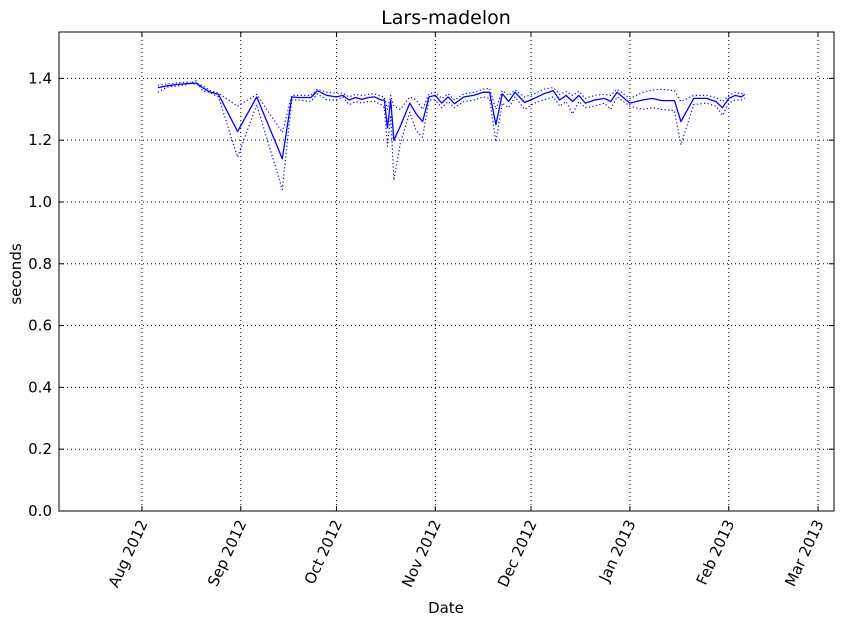 The image size is (853, 624). I want to click on x-axis-label: Date, so click(446, 608).